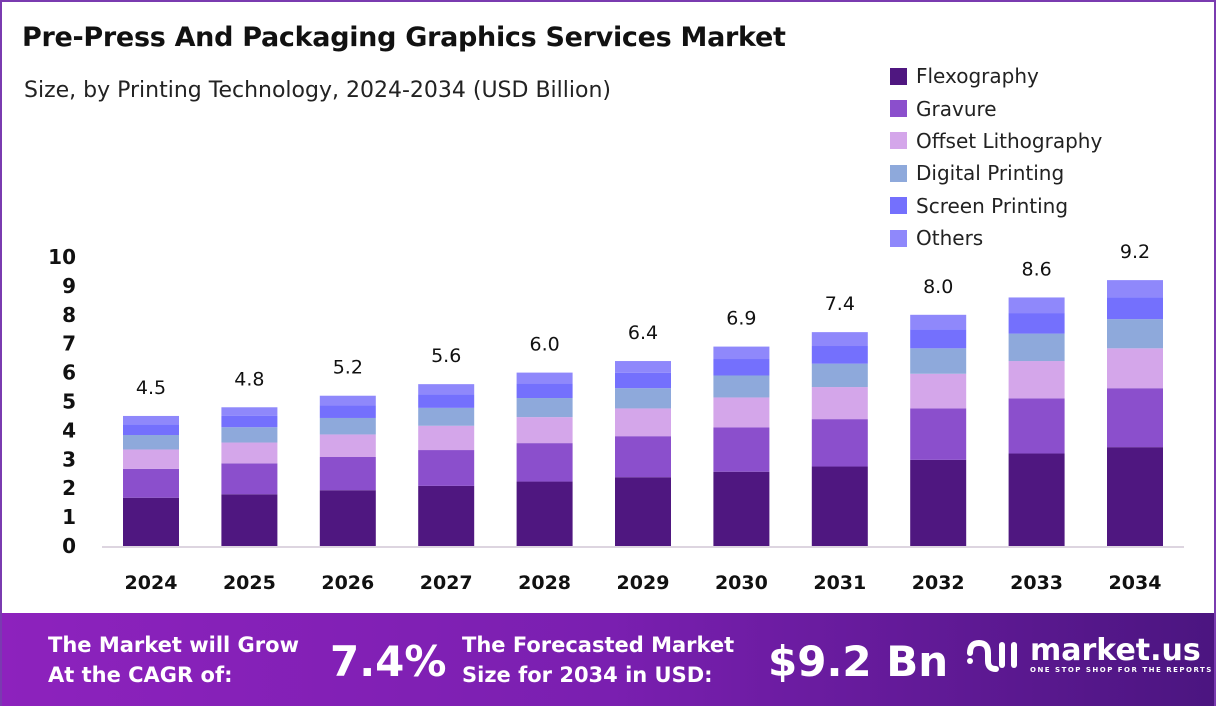 Image resolution: width=1216 pixels, height=706 pixels. Describe the element at coordinates (69, 488) in the screenshot. I see `y-tick-label: 2` at that location.